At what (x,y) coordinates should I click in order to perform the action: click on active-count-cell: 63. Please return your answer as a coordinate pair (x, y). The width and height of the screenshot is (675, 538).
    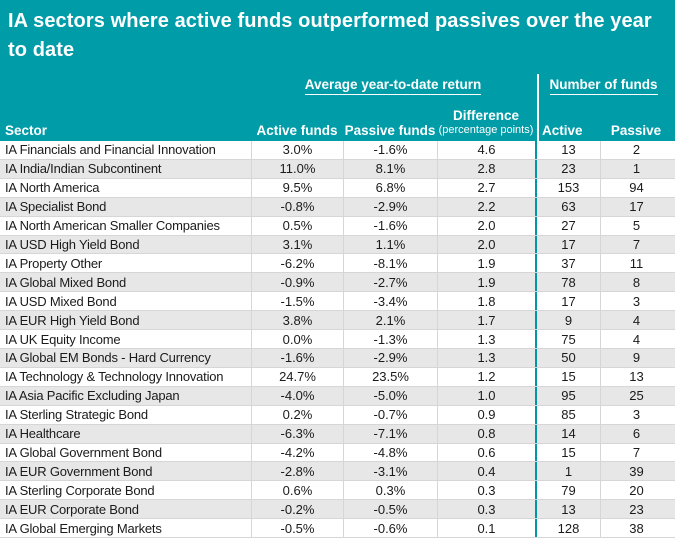
    Looking at the image, I should click on (567, 206).